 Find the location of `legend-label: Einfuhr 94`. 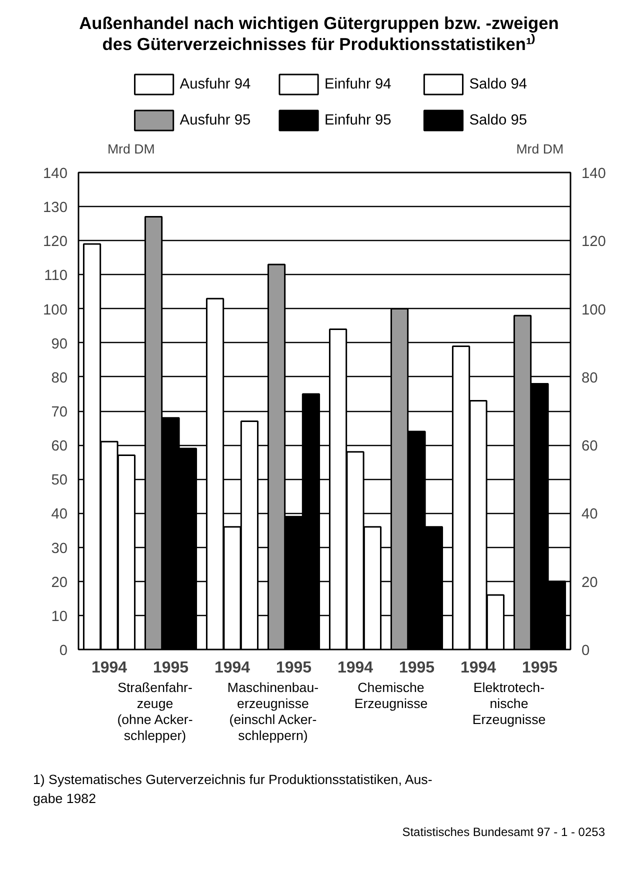

legend-label: Einfuhr 94 is located at coordinates (358, 84).